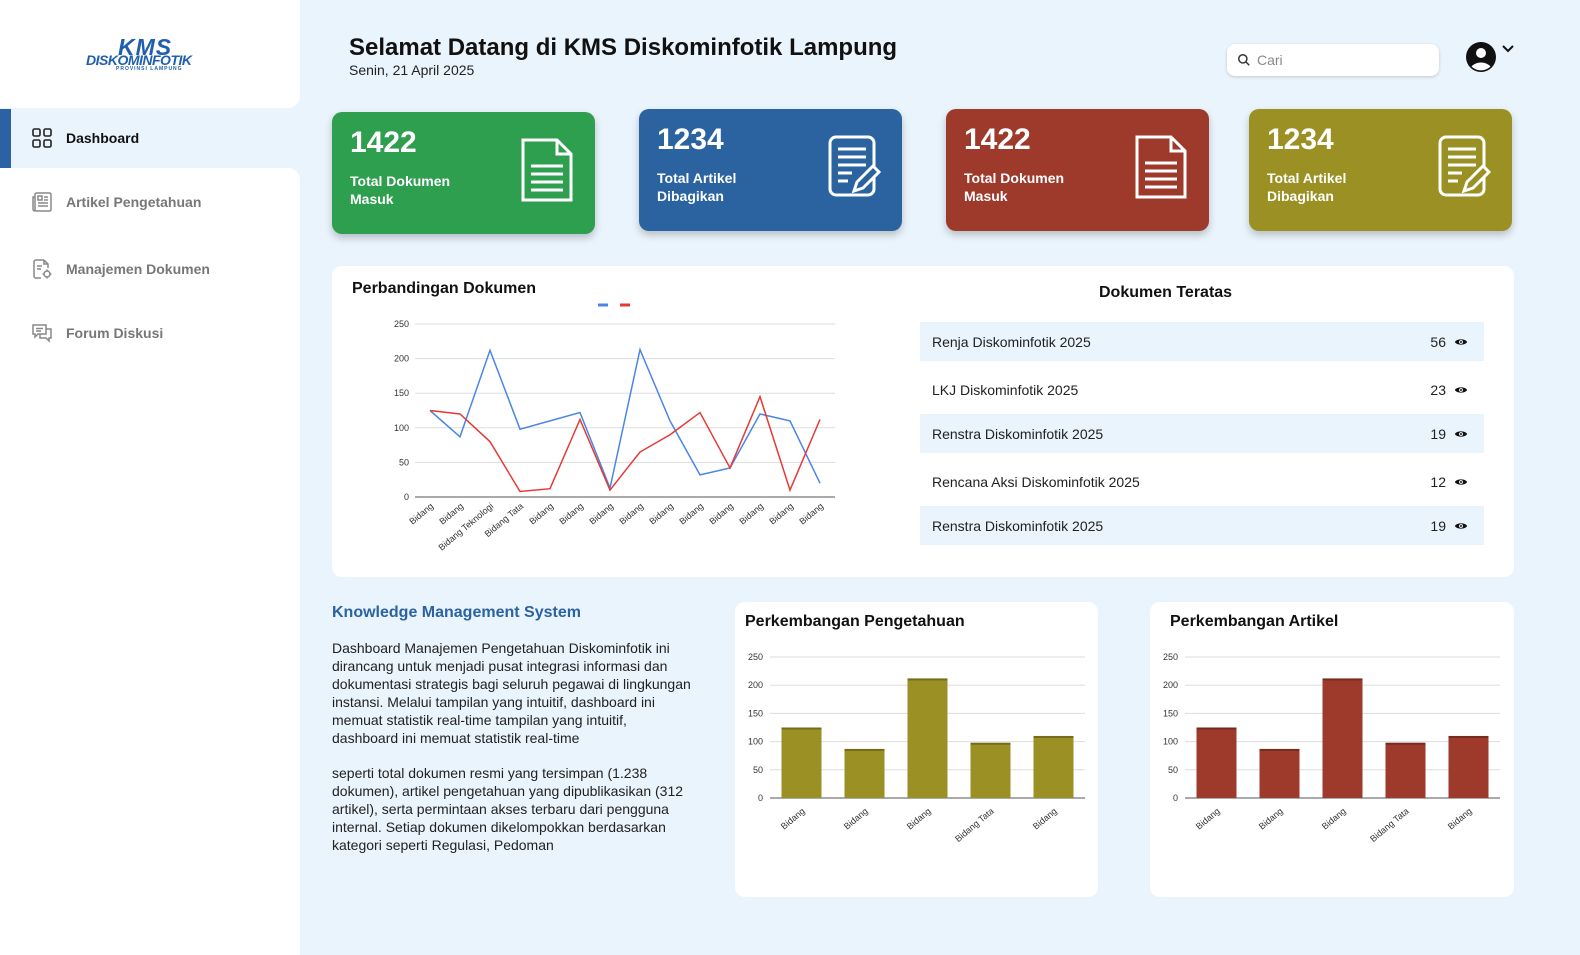  I want to click on sidebar-item-artikel: Artikel Pengetahuan, so click(115, 202).